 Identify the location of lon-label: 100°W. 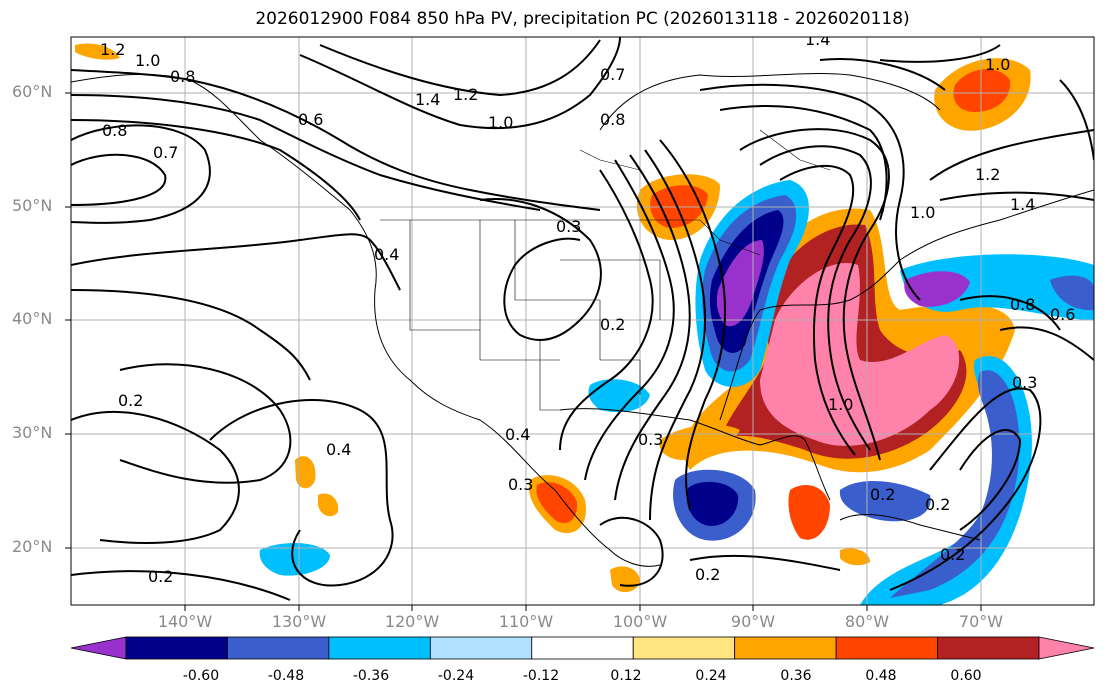
(640, 621).